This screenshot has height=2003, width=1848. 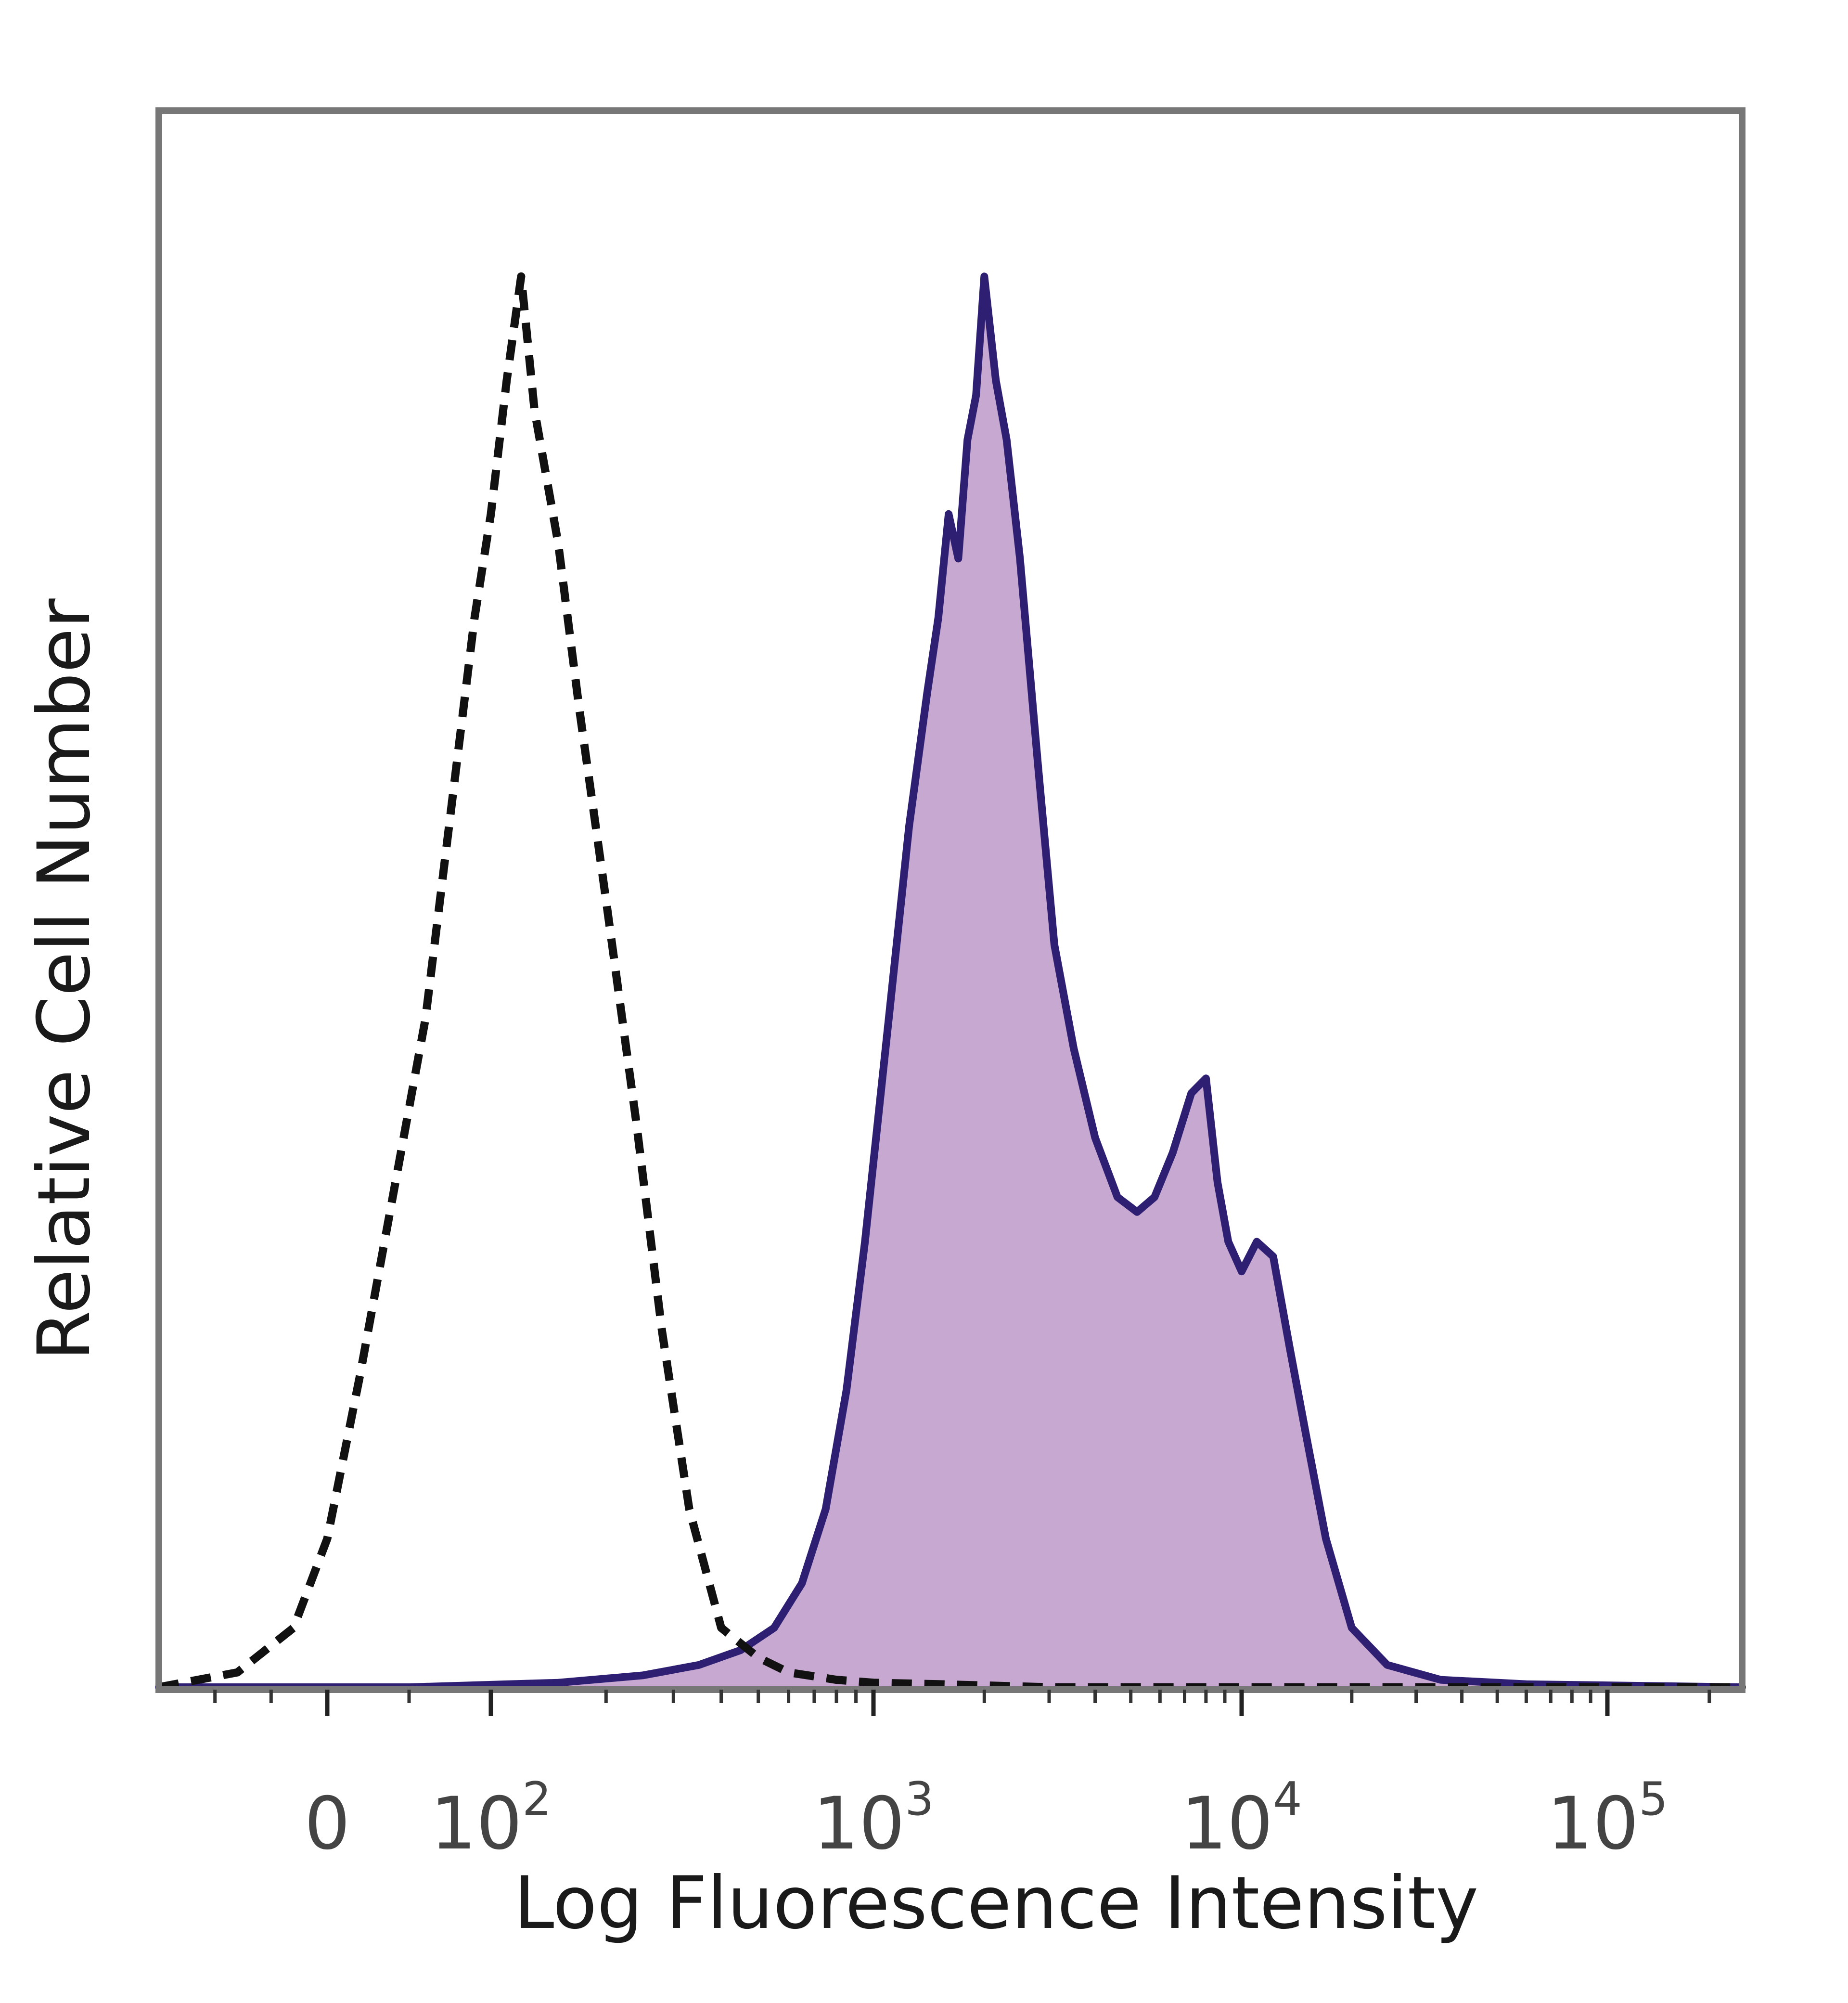 What do you see at coordinates (962, 1778) in the screenshot?
I see `x-axis-ticks: 0 10² 10³ 10⁴ 10⁵` at bounding box center [962, 1778].